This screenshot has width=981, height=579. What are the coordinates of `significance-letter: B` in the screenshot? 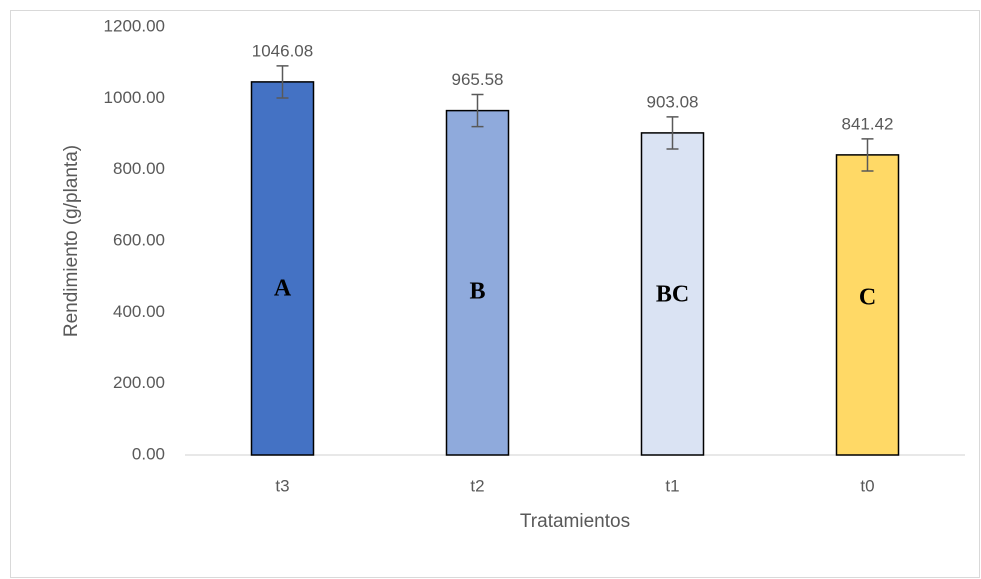 It's located at (477, 292).